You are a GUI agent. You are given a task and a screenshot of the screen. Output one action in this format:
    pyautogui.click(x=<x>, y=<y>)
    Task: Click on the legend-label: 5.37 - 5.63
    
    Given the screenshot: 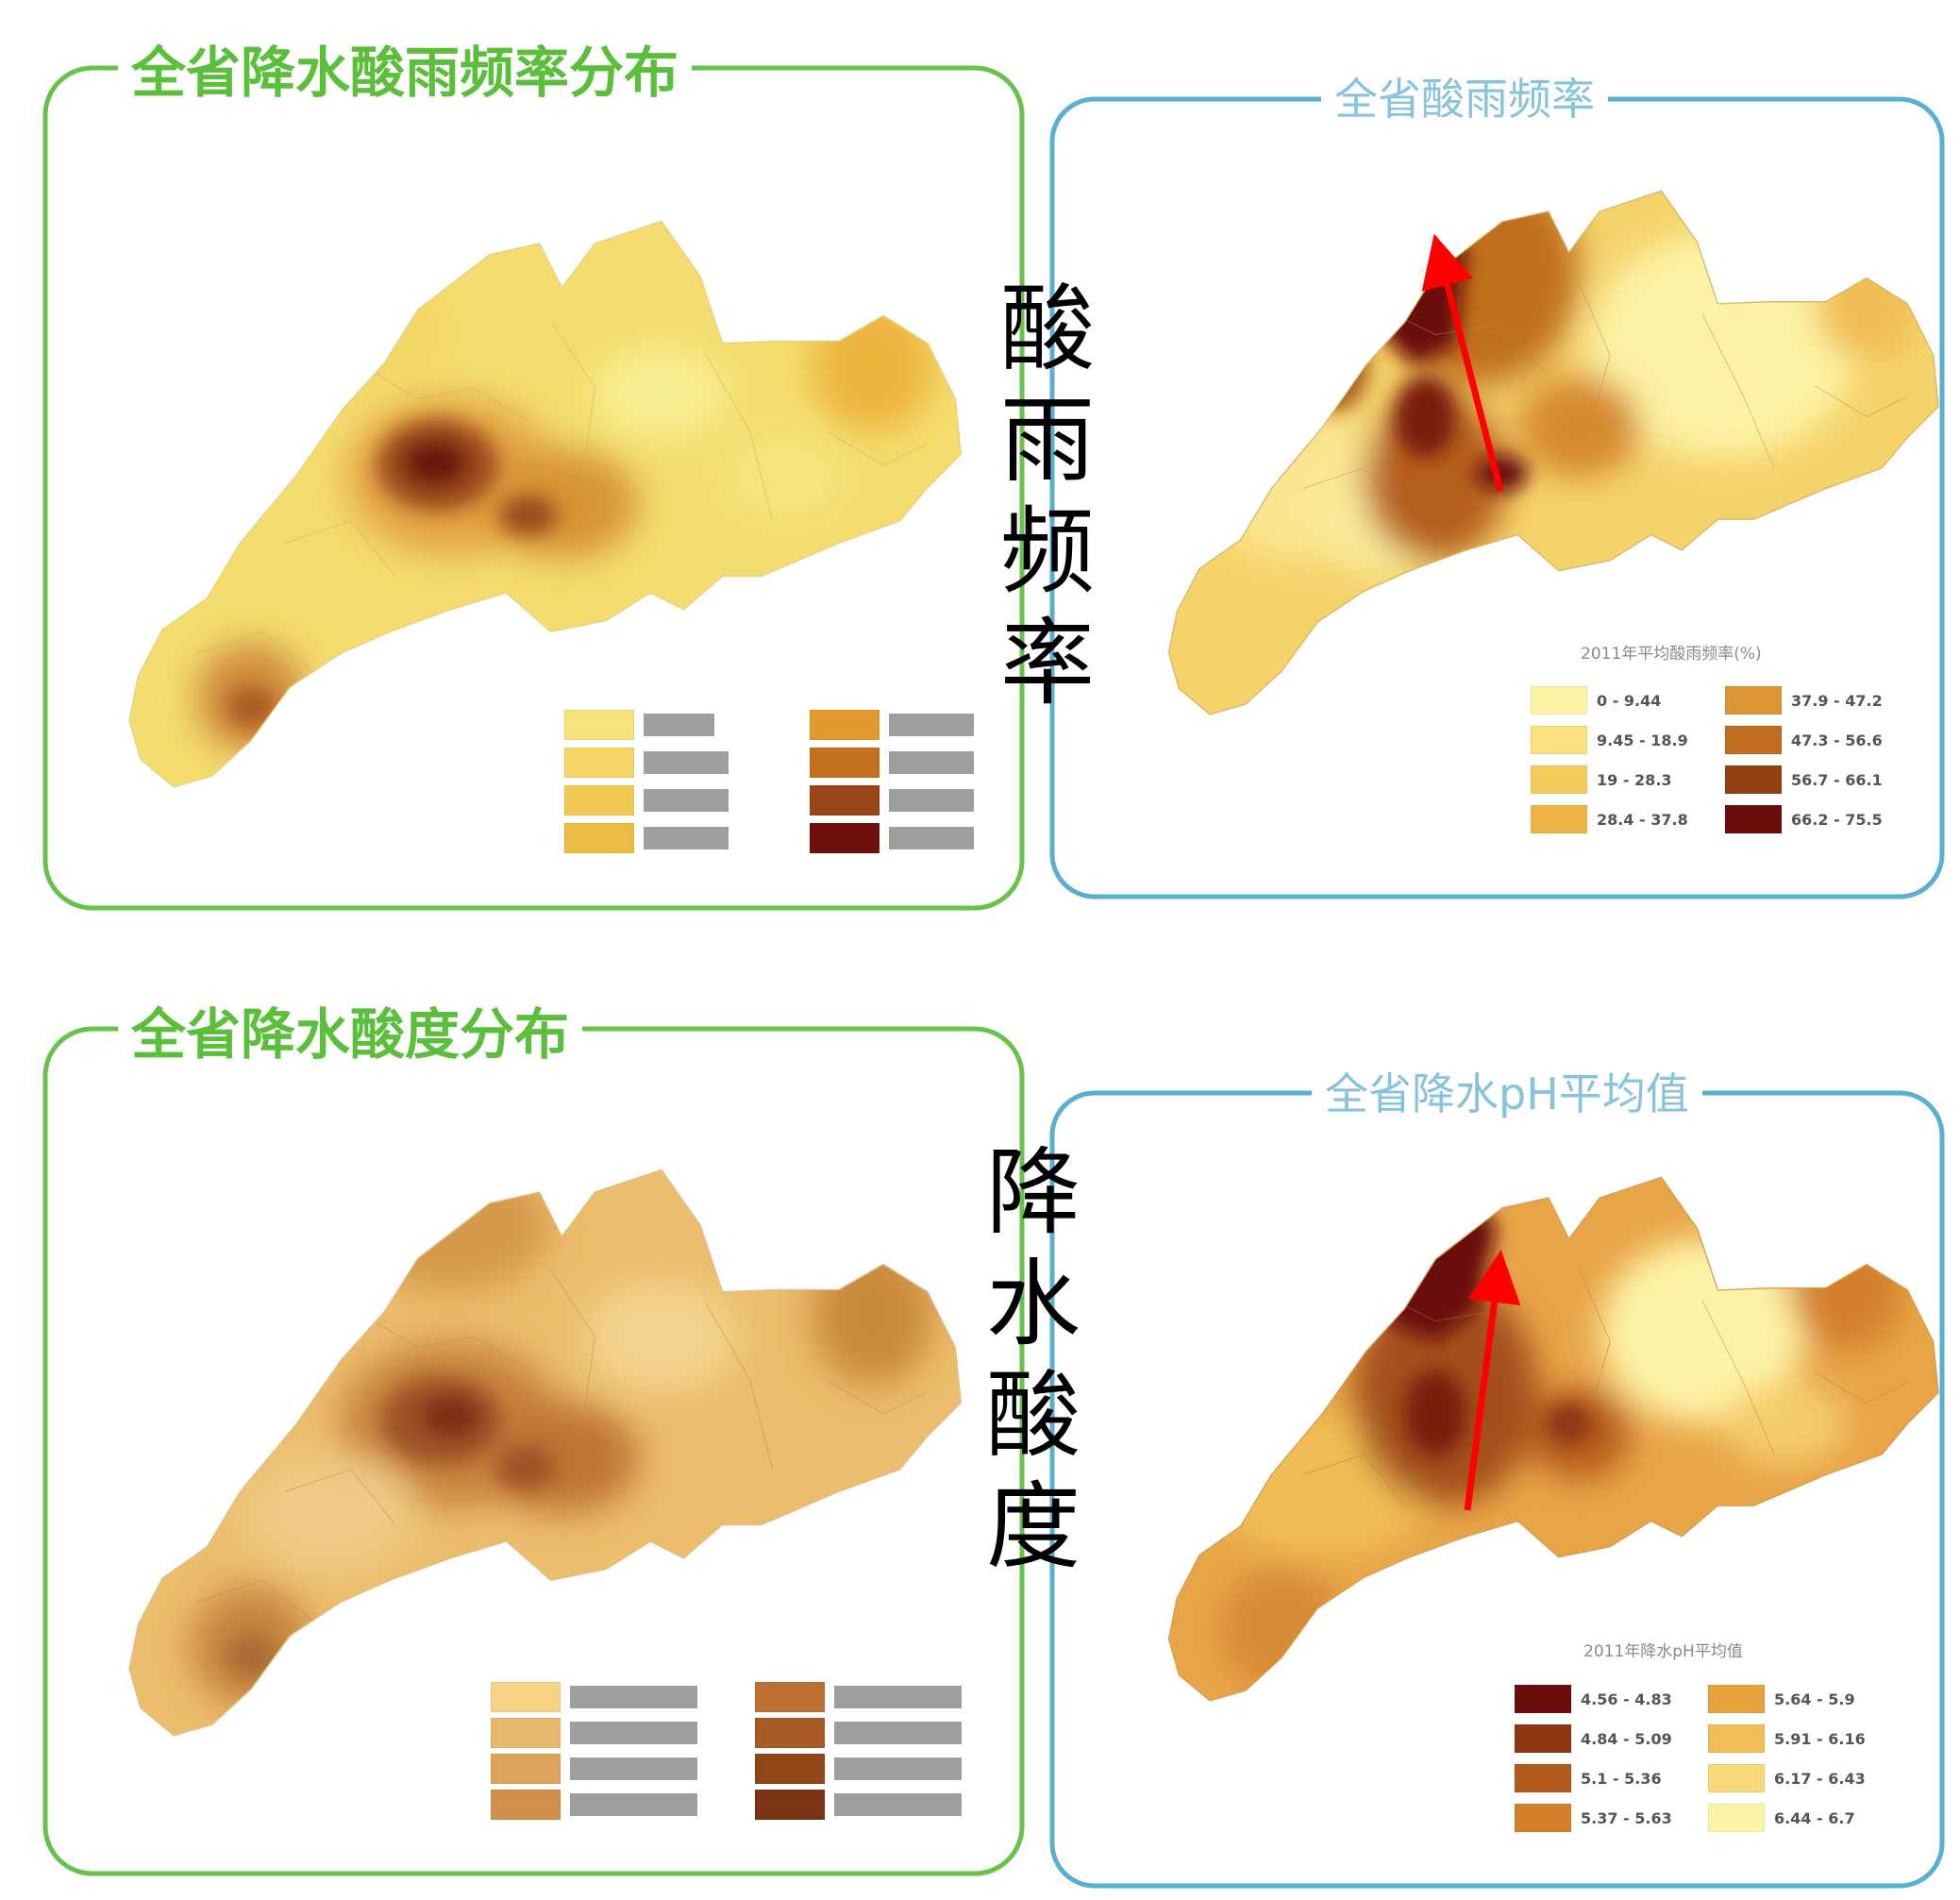 What is the action you would take?
    pyautogui.click(x=1626, y=1817)
    